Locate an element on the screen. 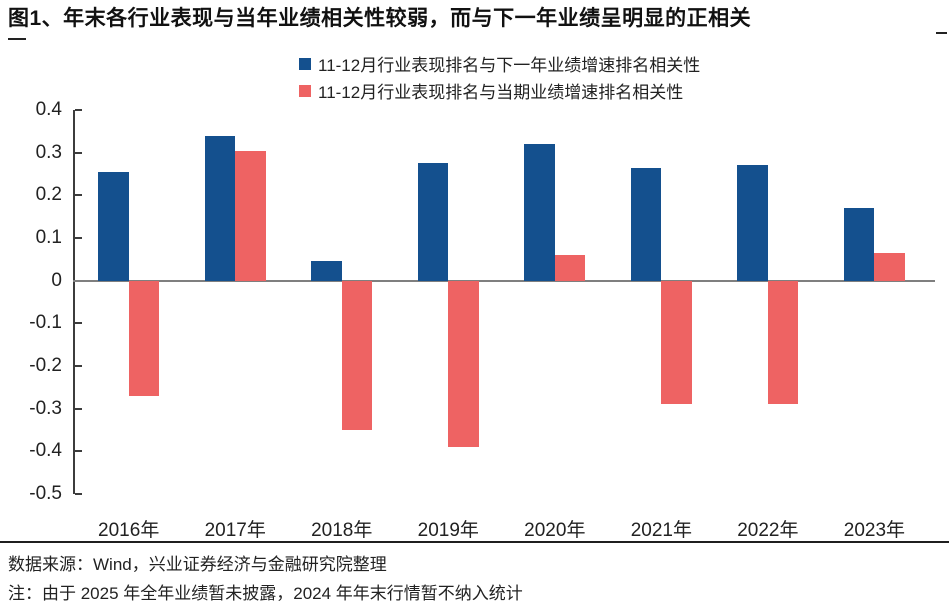 The height and width of the screenshot is (611, 949). y-axis-tick-label: -0.4 is located at coordinates (45, 451).